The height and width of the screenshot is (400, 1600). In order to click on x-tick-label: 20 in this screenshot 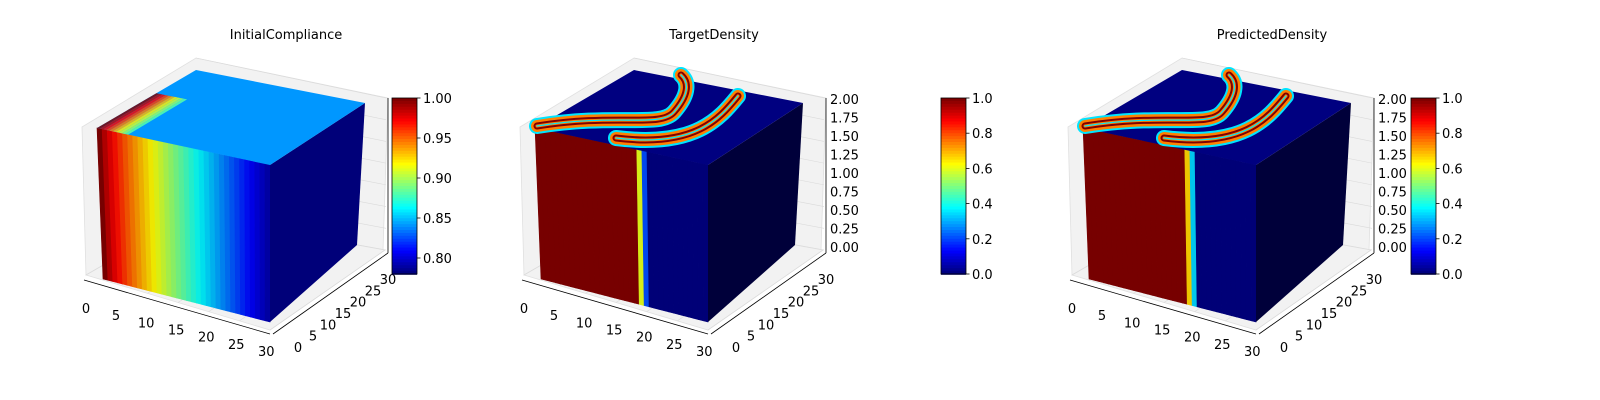, I will do `click(1192, 338)`.